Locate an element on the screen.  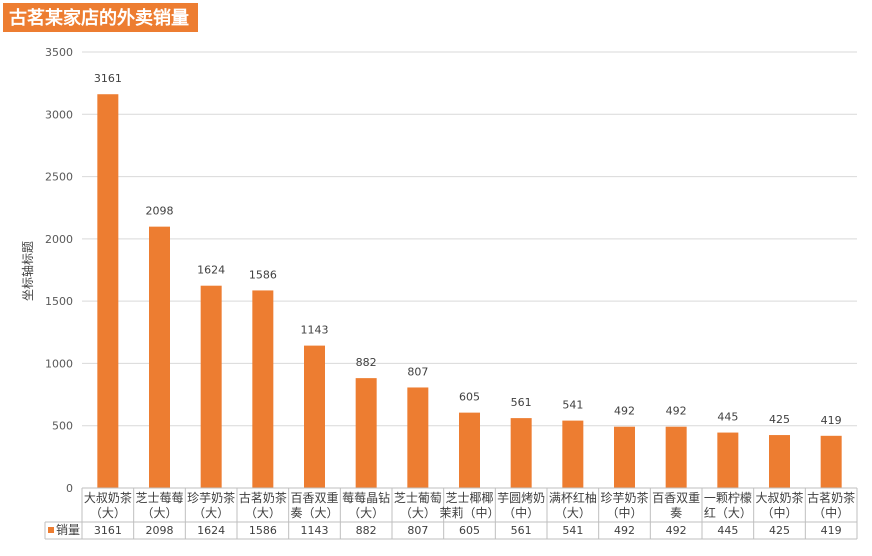
x-category-label: 芝士椰椰 is located at coordinates (469, 497).